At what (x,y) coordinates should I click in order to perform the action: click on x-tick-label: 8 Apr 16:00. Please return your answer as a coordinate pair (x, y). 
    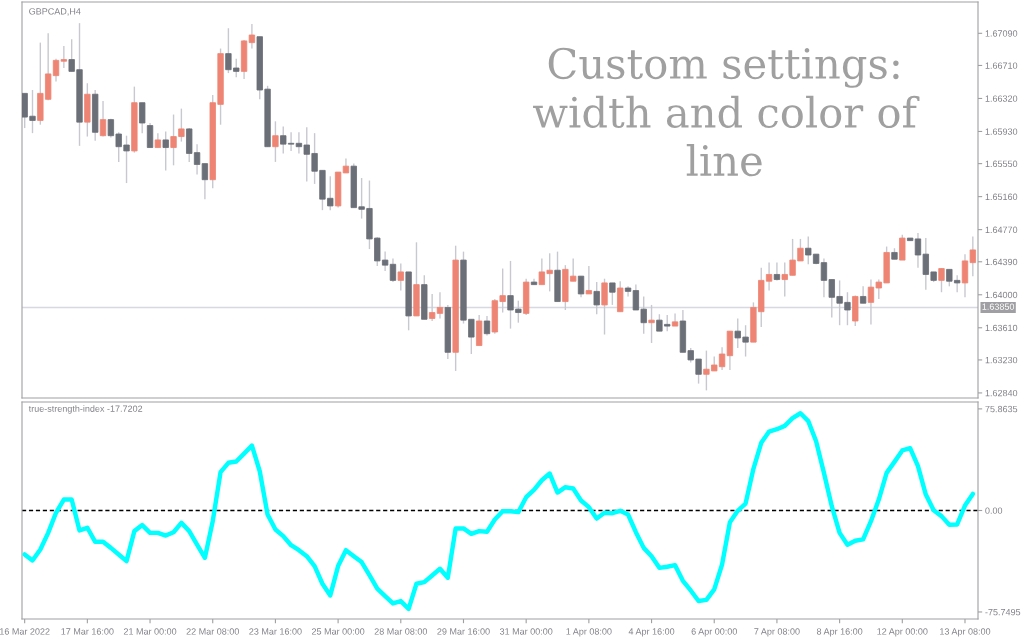
    Looking at the image, I should click on (839, 632).